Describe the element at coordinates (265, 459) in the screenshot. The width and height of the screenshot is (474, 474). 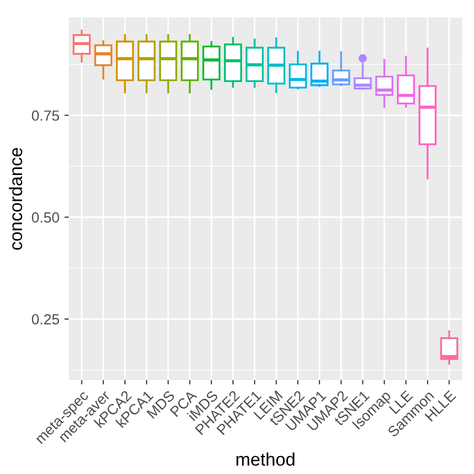
I see `x-axis-title: method` at that location.